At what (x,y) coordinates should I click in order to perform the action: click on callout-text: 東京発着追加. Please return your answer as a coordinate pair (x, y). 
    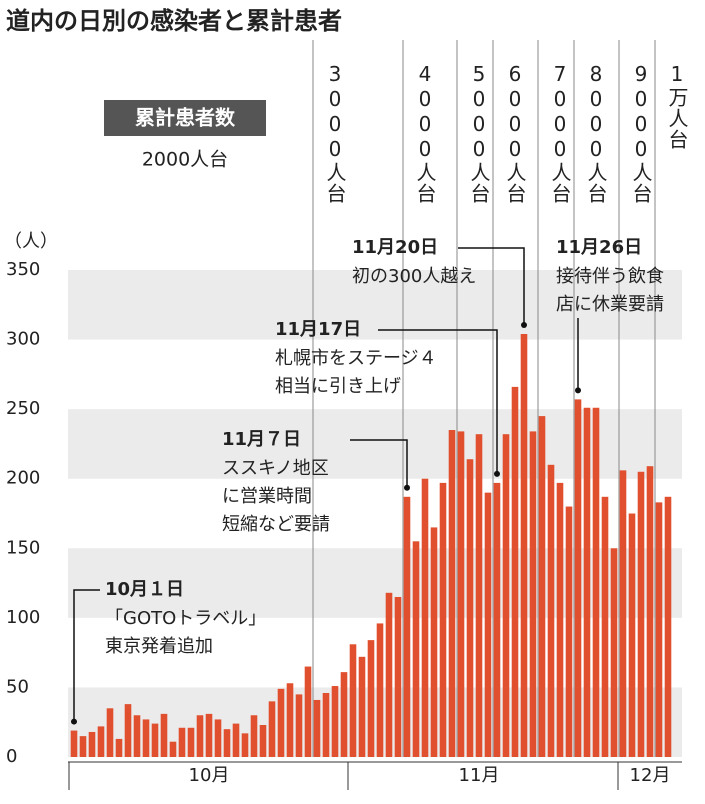
    Looking at the image, I should click on (159, 646).